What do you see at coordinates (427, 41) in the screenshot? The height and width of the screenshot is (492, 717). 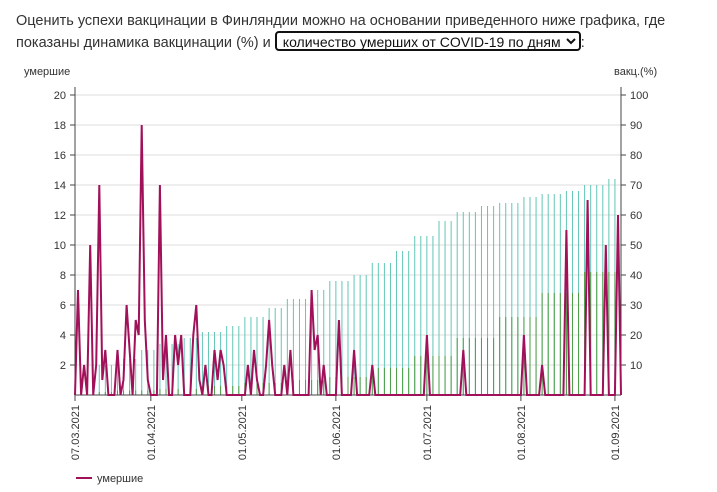 I see `chart-series-select: количество умерших от COVID-19 по дням` at bounding box center [427, 41].